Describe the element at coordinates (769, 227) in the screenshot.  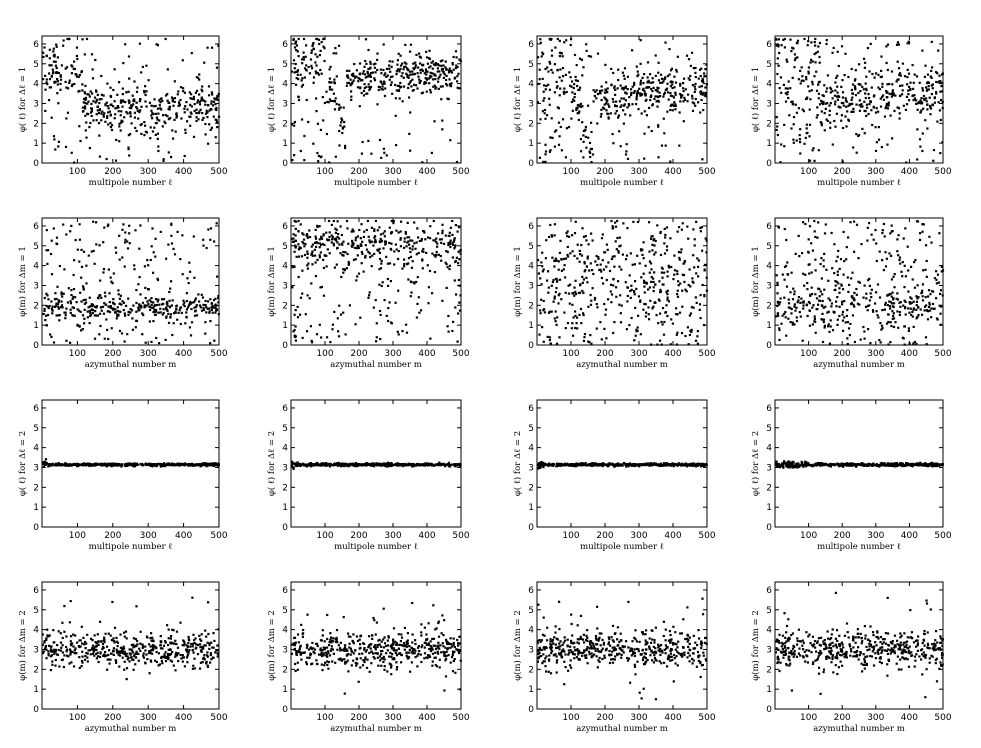
I see `y-tick-label: 6` at that location.